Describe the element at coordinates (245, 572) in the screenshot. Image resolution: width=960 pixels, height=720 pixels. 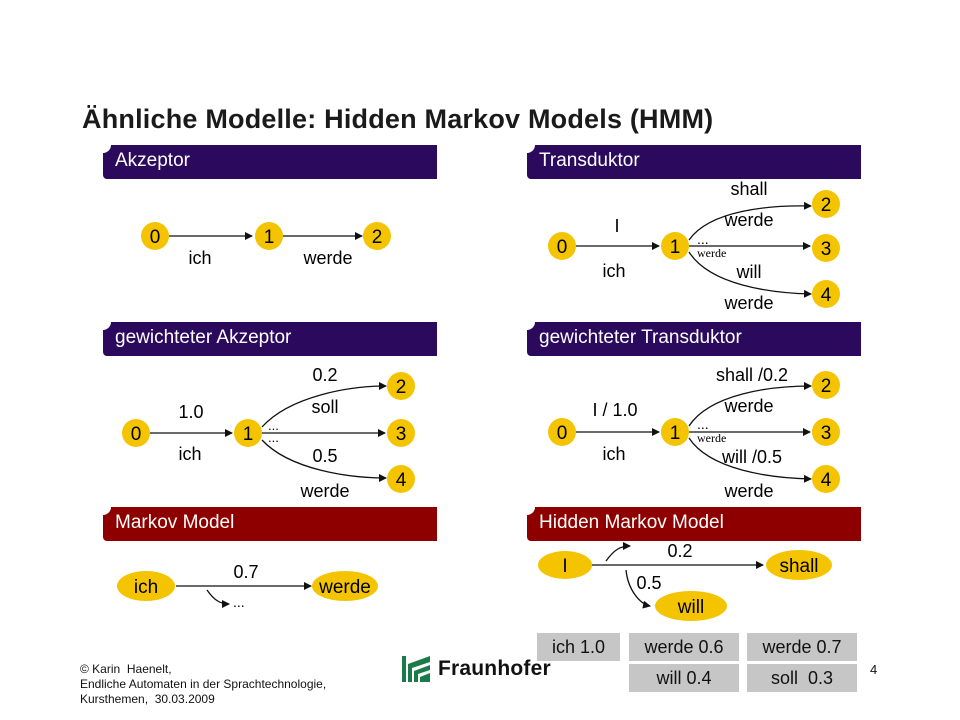
I see `markov-label-0-7: 0.7` at that location.